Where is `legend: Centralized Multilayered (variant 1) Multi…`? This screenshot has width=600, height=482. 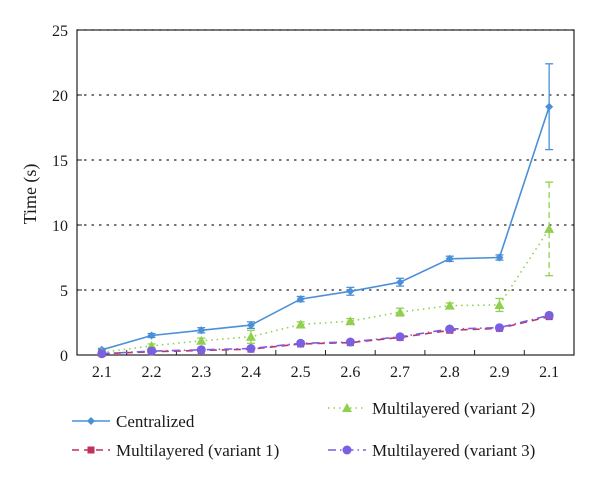 legend: Centralized Multilayered (variant 1) Multi… is located at coordinates (303, 429).